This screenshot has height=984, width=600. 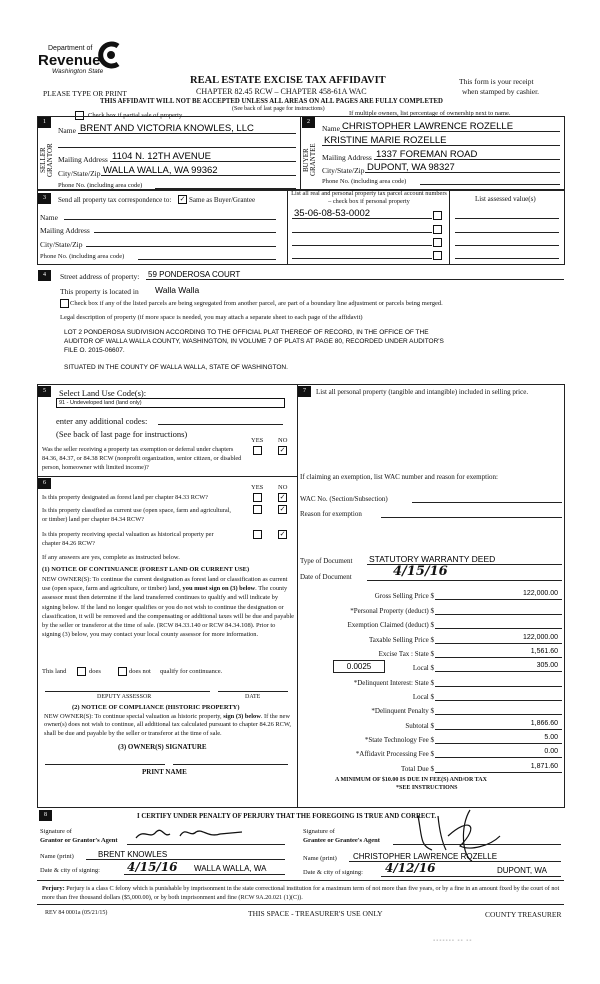 What do you see at coordinates (69, 60) in the screenshot?
I see `logo-revenue: Revenue` at bounding box center [69, 60].